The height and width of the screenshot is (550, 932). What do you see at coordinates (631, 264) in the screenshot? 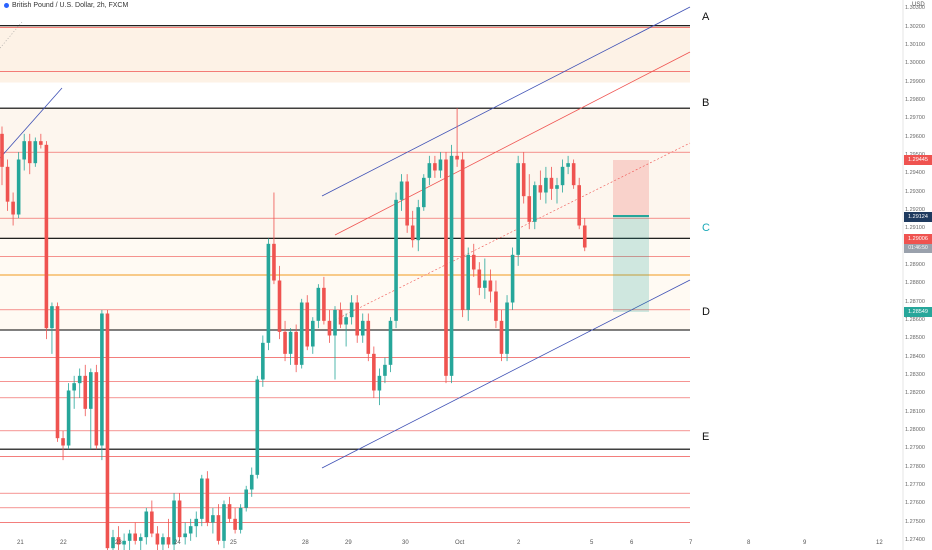
I see `take-profit-zone` at bounding box center [631, 264].